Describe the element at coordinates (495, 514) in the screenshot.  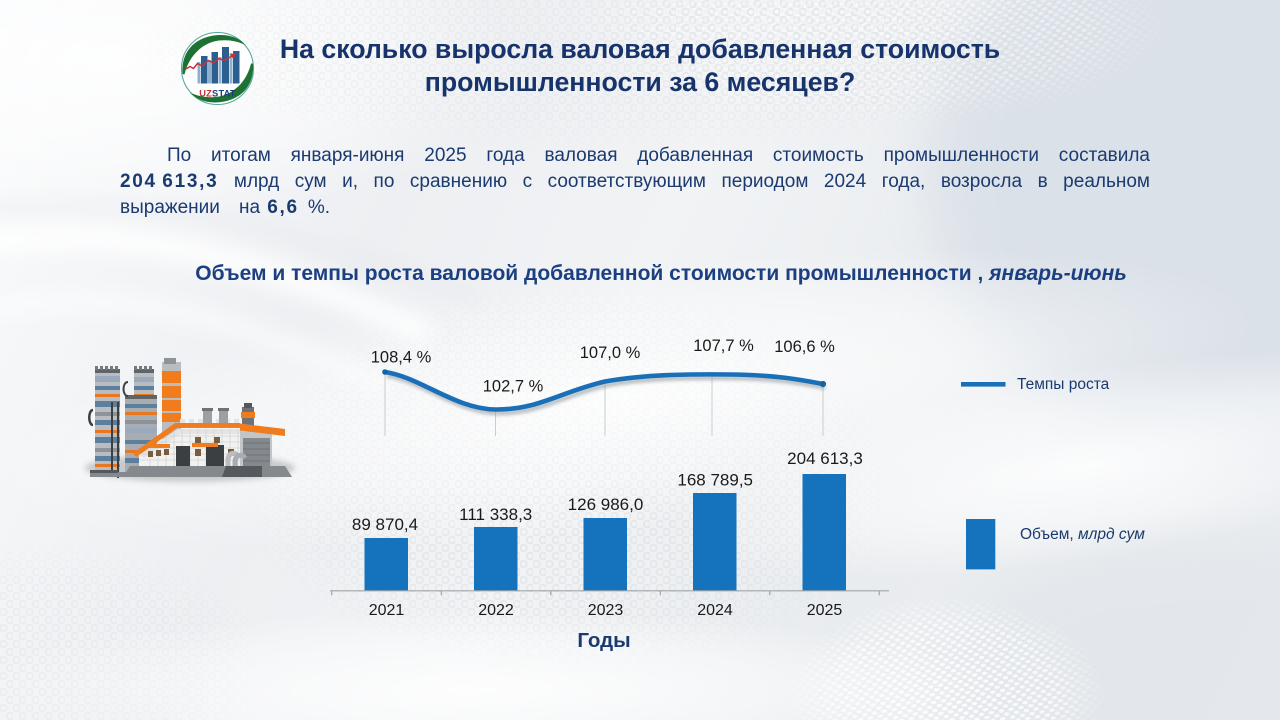
I see `svg-text: 111 338,3` at that location.